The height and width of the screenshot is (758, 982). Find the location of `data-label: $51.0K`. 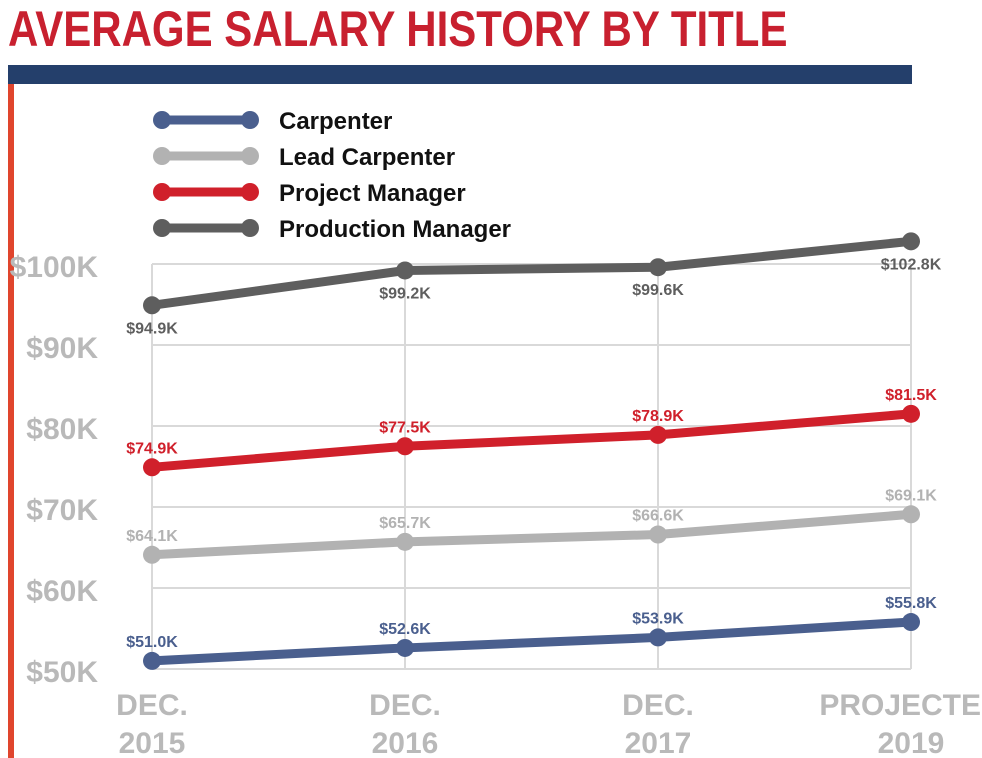

data-label: $51.0K is located at coordinates (152, 642).